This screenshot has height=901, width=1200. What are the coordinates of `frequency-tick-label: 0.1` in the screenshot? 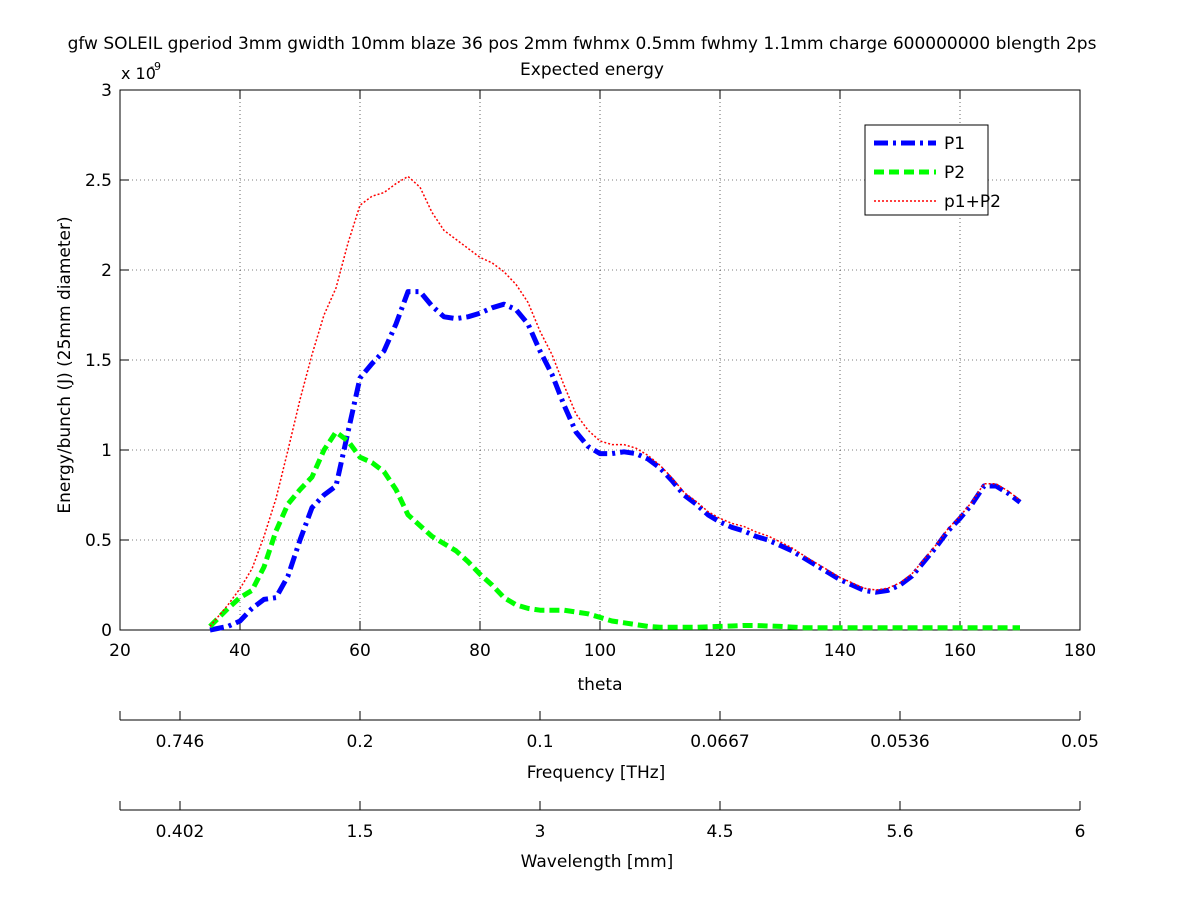 It's located at (539, 742).